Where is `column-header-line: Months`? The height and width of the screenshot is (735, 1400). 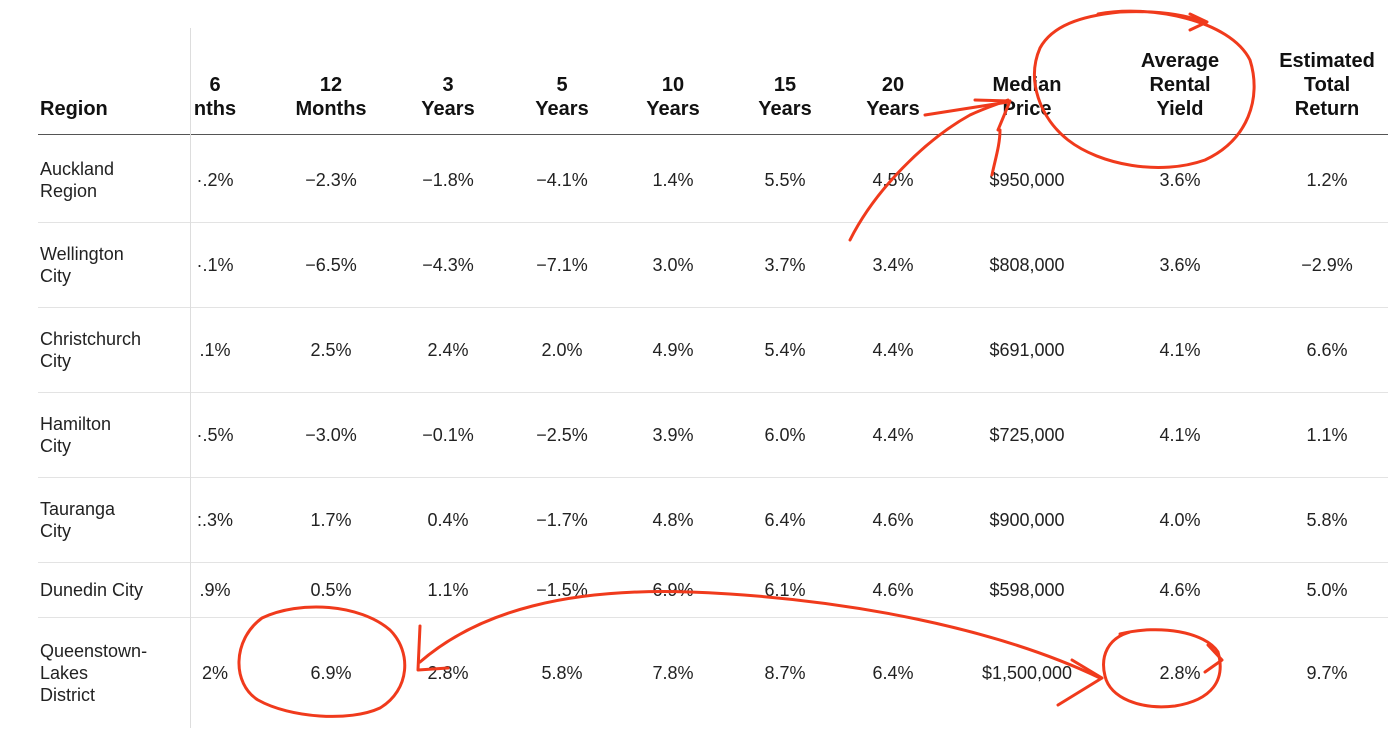 column-header-line: Months is located at coordinates (331, 109).